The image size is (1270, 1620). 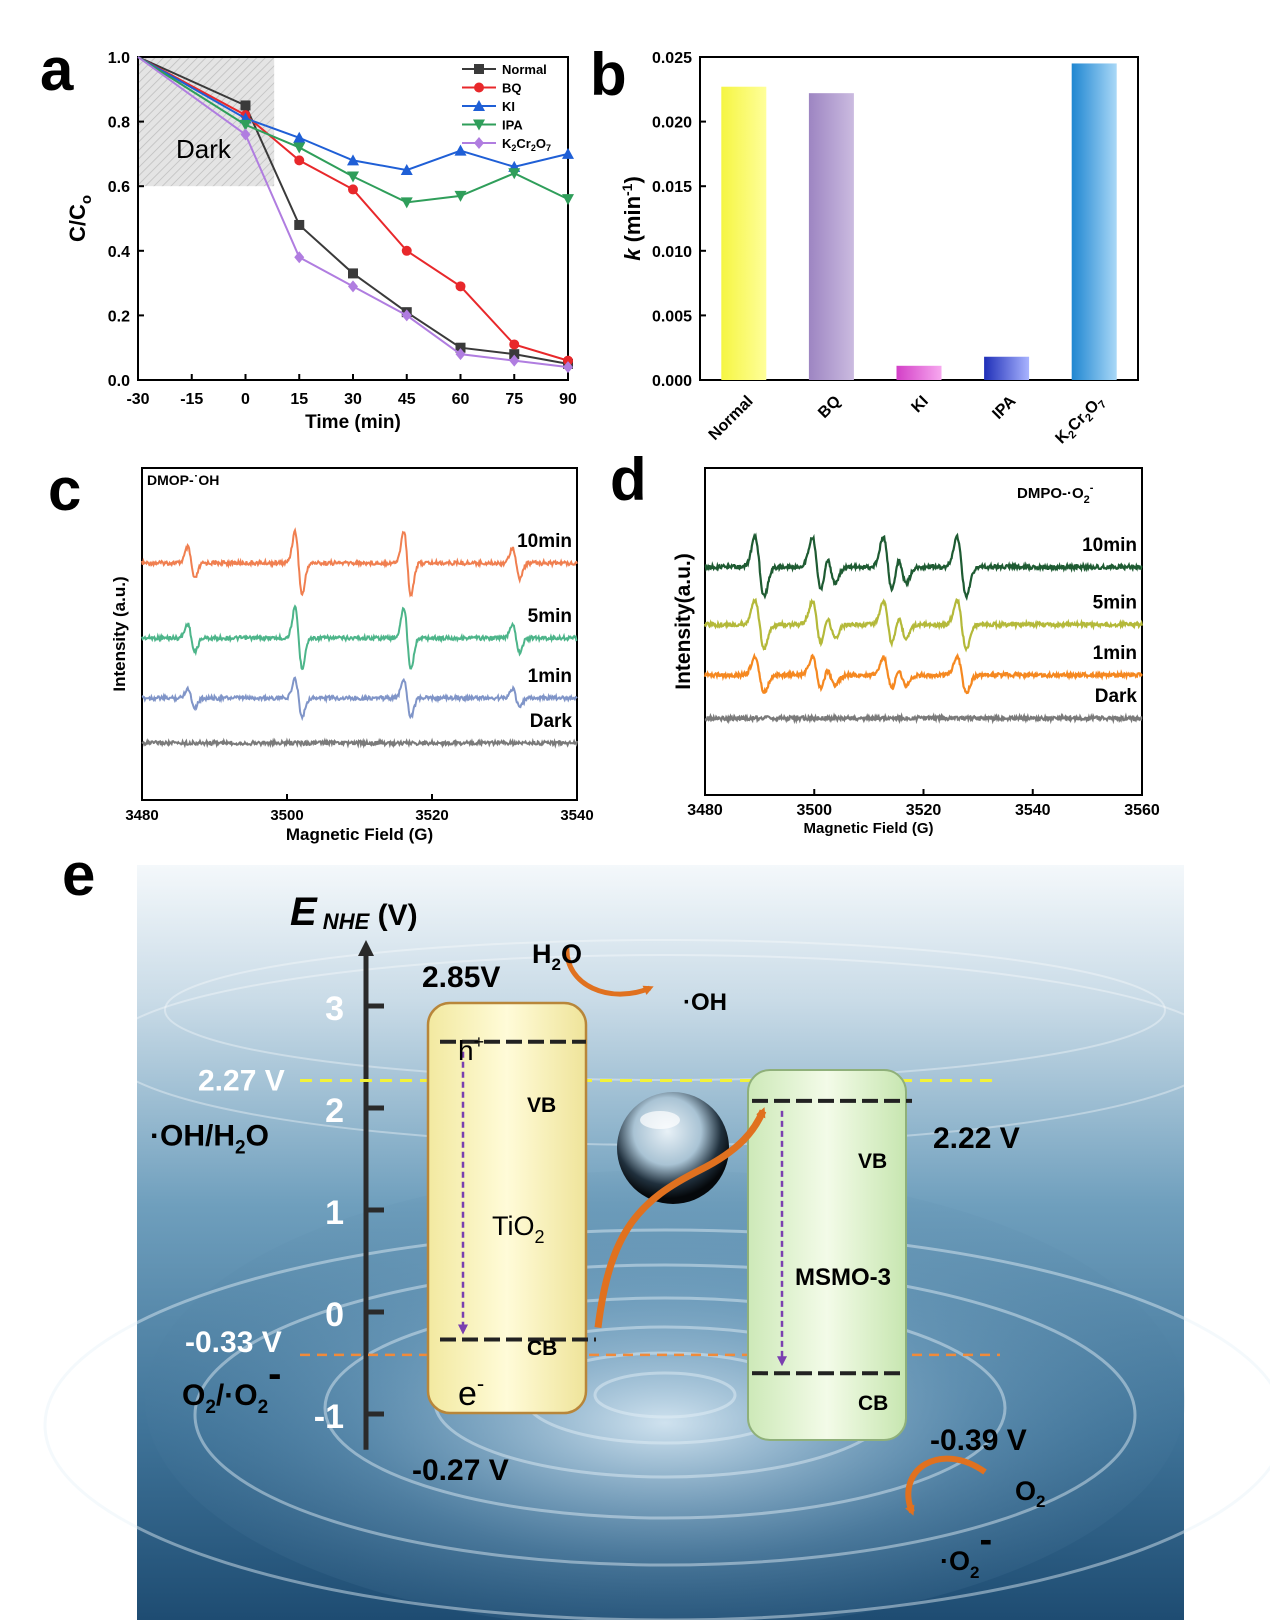 What do you see at coordinates (548, 148) in the screenshot?
I see `legend-label-part: 7` at bounding box center [548, 148].